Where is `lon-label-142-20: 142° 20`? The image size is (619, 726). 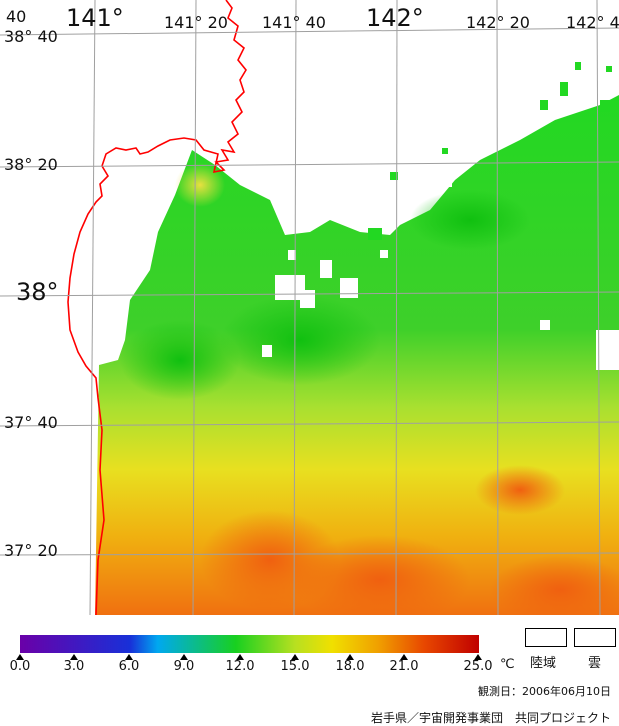 lon-label-142-20: 142° 20 is located at coordinates (498, 22).